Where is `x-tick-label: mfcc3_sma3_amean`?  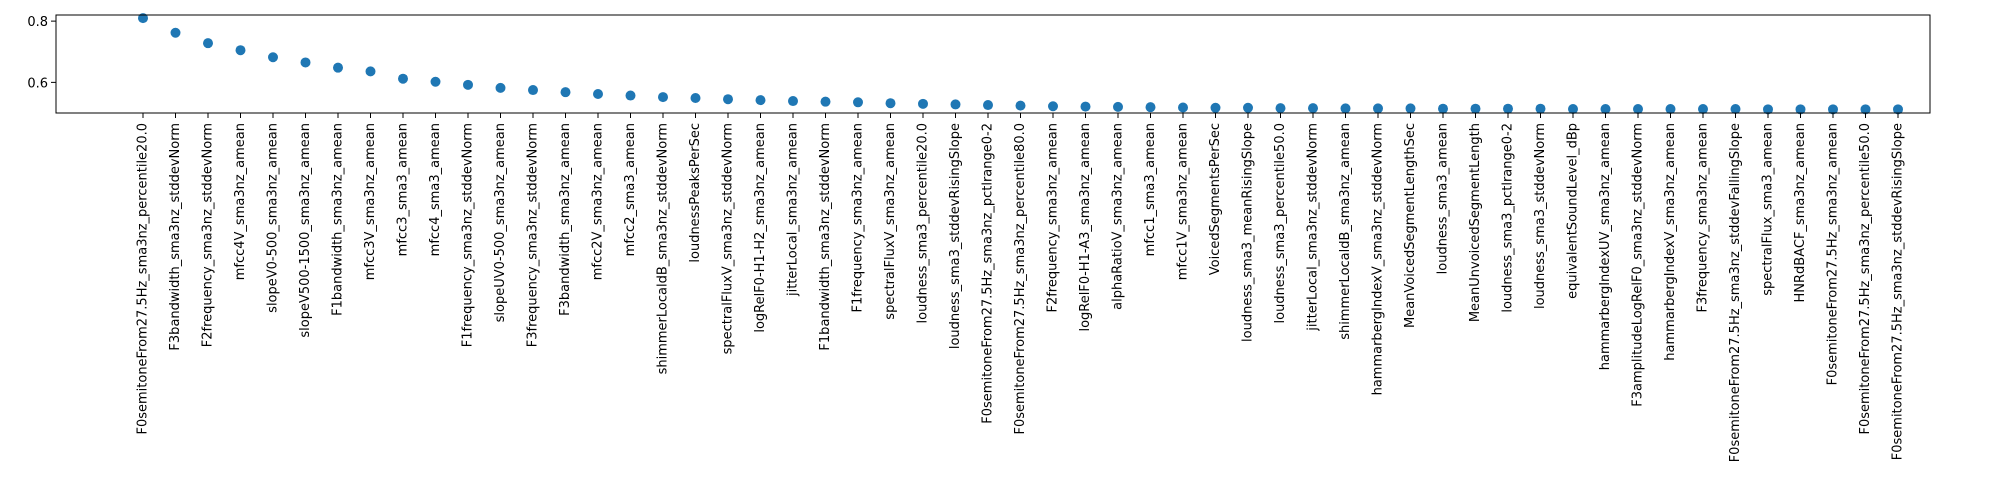
x-tick-label: mfcc3_sma3_amean is located at coordinates (403, 189).